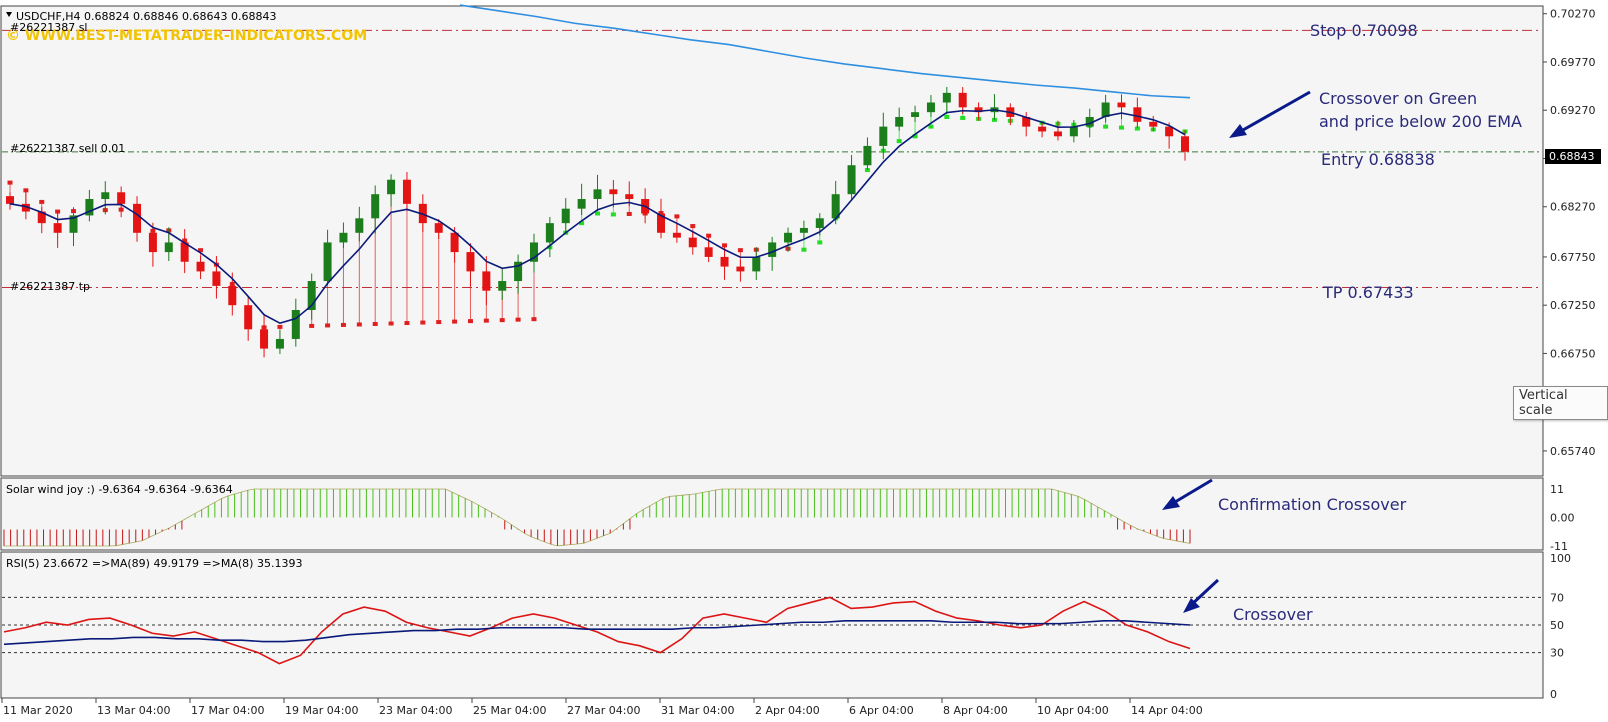 This screenshot has width=1608, height=722. I want to click on solar-wind-panel, so click(772, 514).